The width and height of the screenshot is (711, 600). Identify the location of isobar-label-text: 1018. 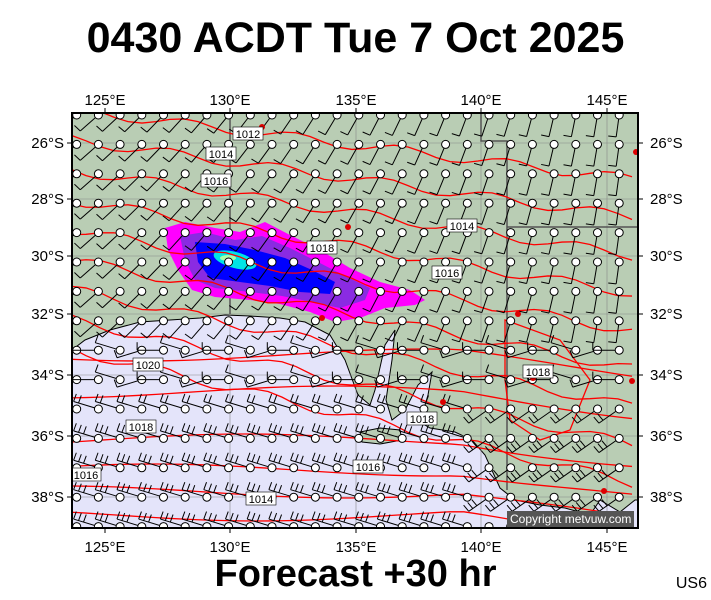
(538, 373).